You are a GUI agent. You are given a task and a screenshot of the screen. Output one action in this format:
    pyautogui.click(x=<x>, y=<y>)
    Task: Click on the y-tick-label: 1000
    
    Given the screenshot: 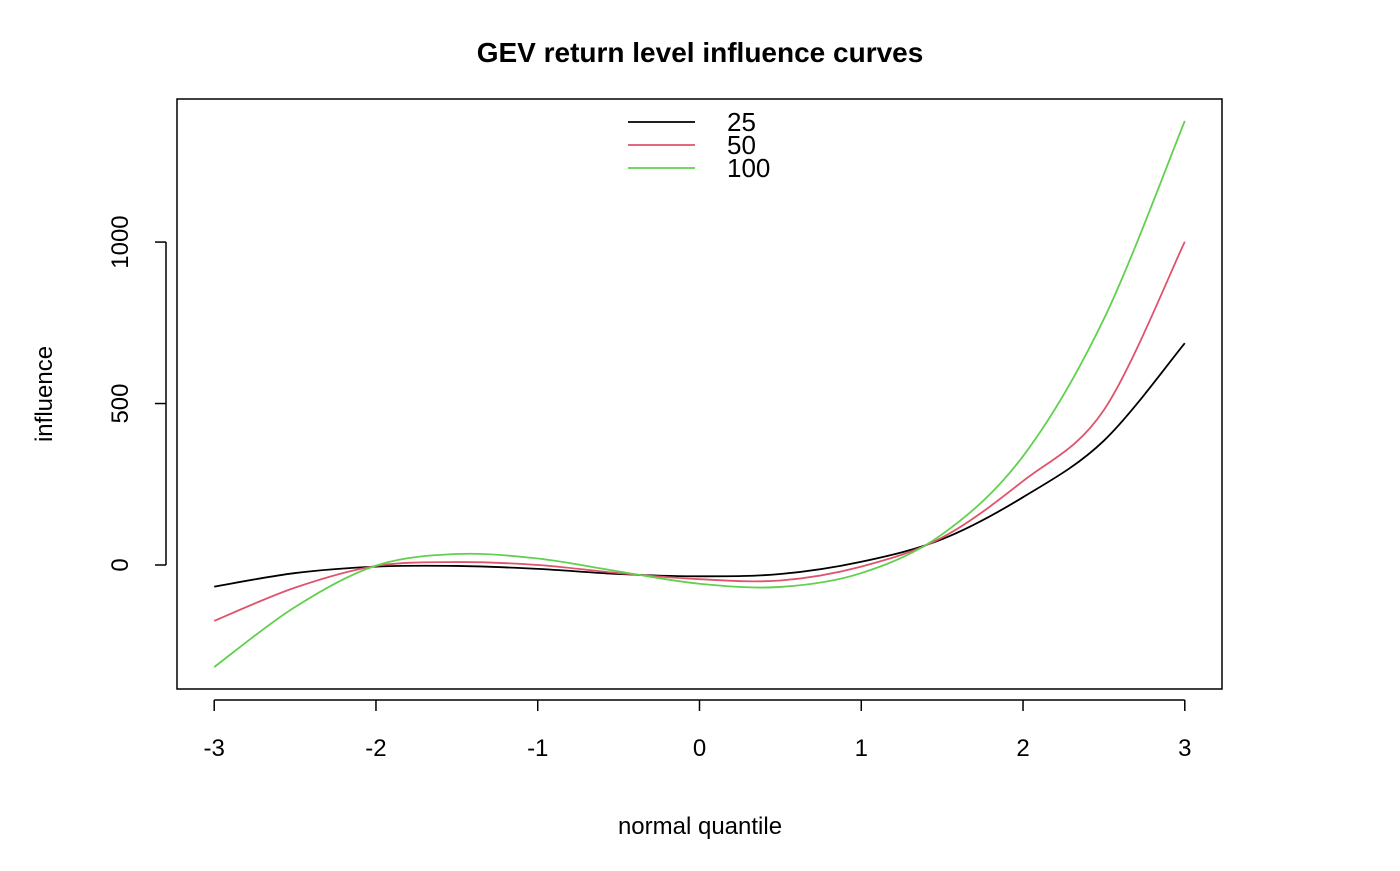 What is the action you would take?
    pyautogui.click(x=120, y=241)
    